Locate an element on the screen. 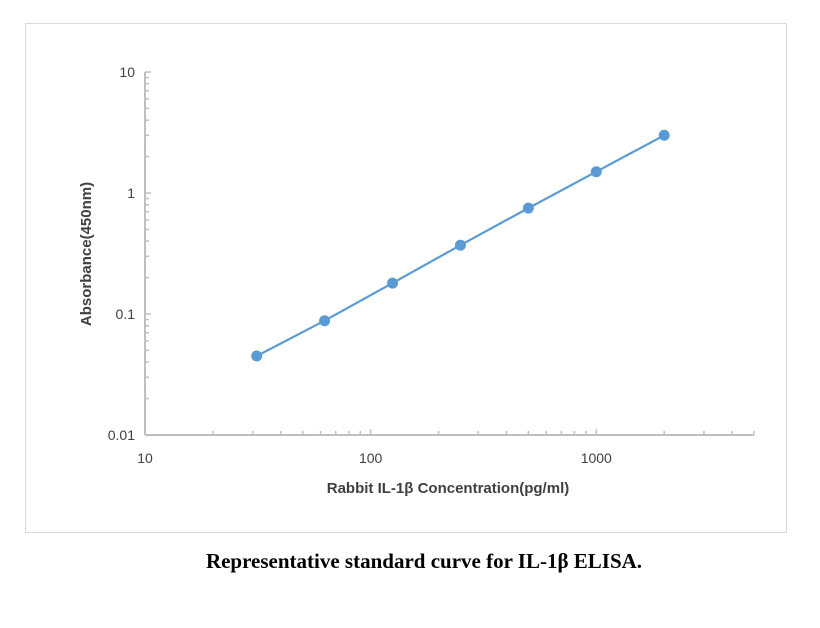  x-tick-label: 10 is located at coordinates (145, 458).